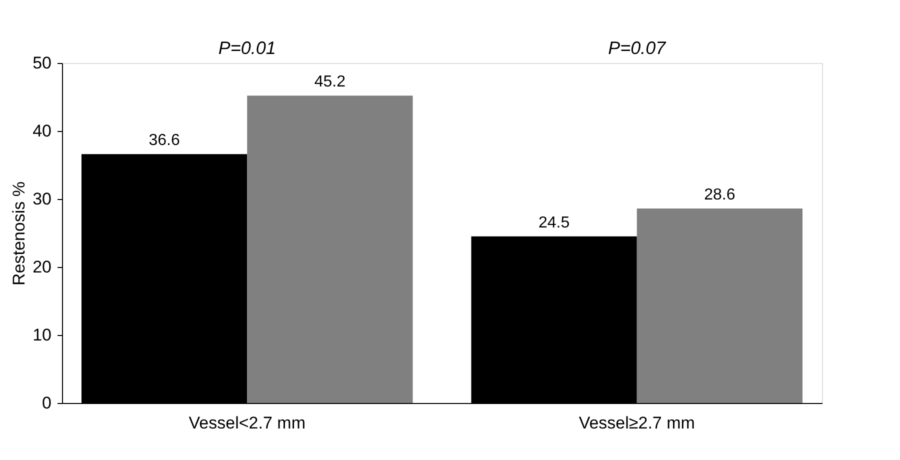 The height and width of the screenshot is (460, 900). I want to click on data-label: 36.6, so click(164, 141).